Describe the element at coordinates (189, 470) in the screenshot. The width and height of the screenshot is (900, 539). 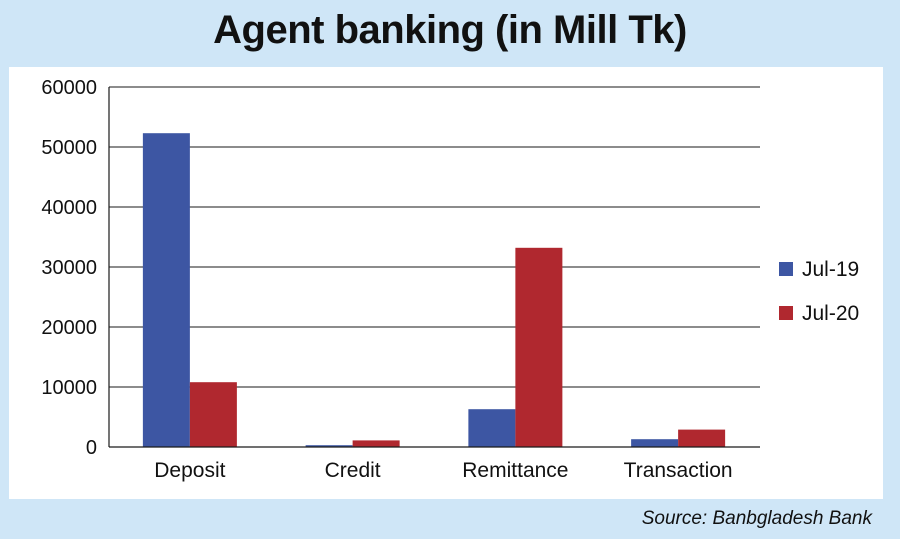
I see `x-category-label: Deposit` at that location.